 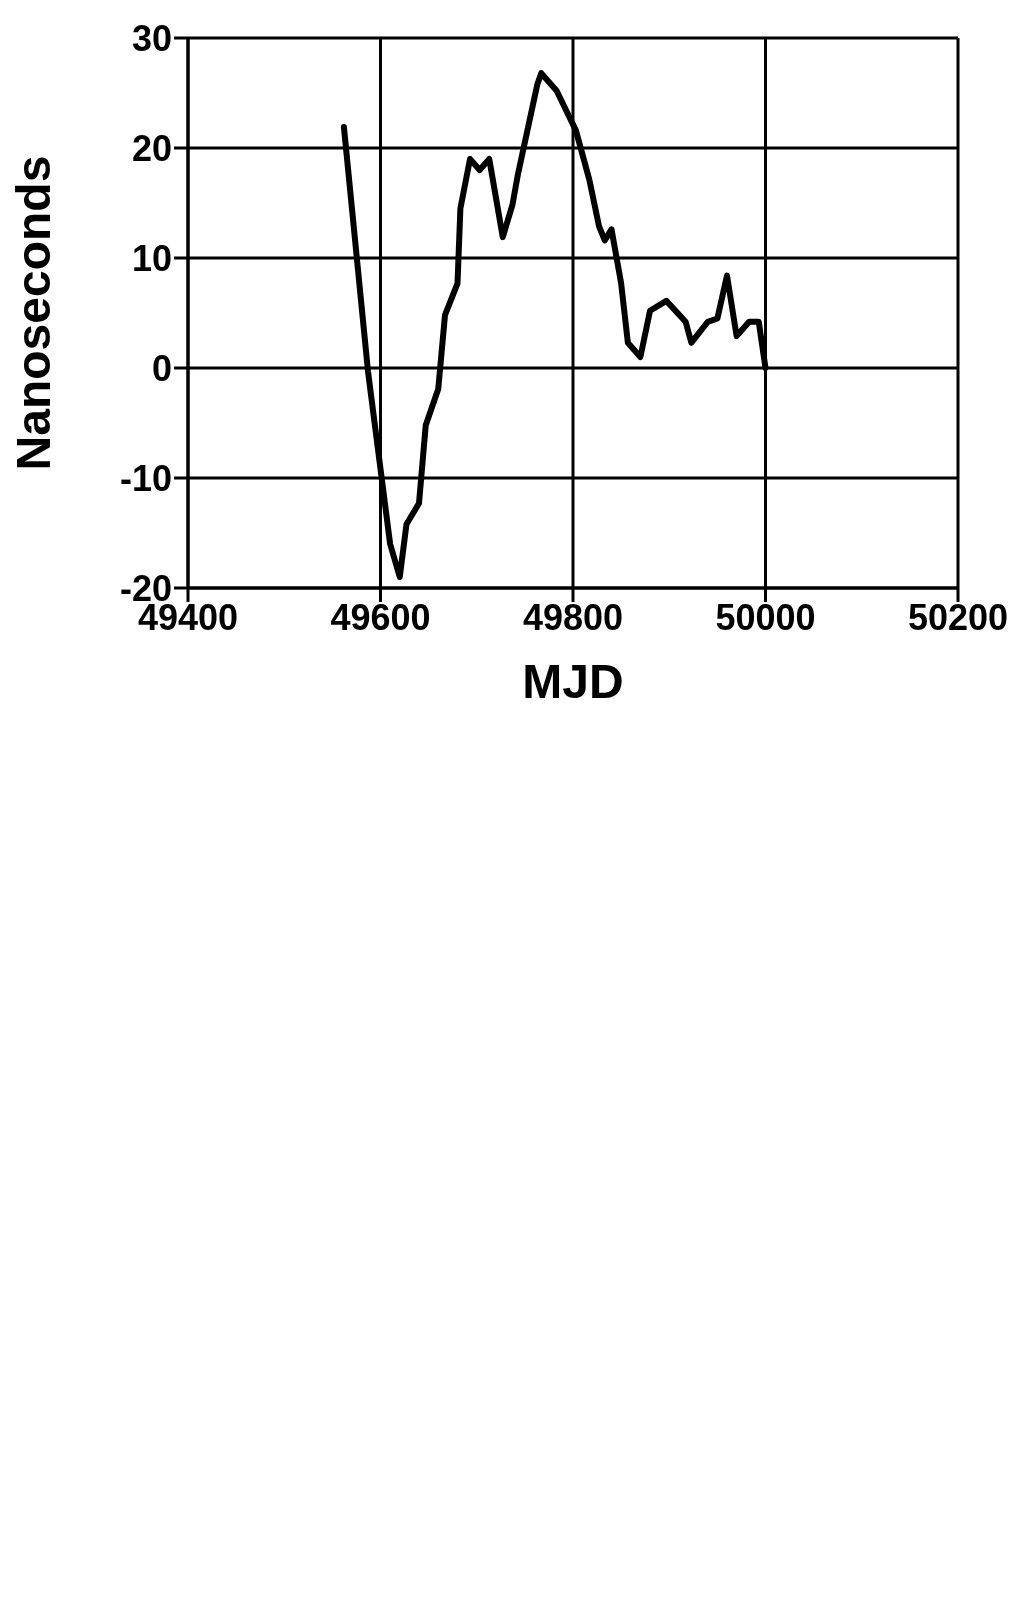 I want to click on x-axis-title: MJD, so click(x=573, y=681).